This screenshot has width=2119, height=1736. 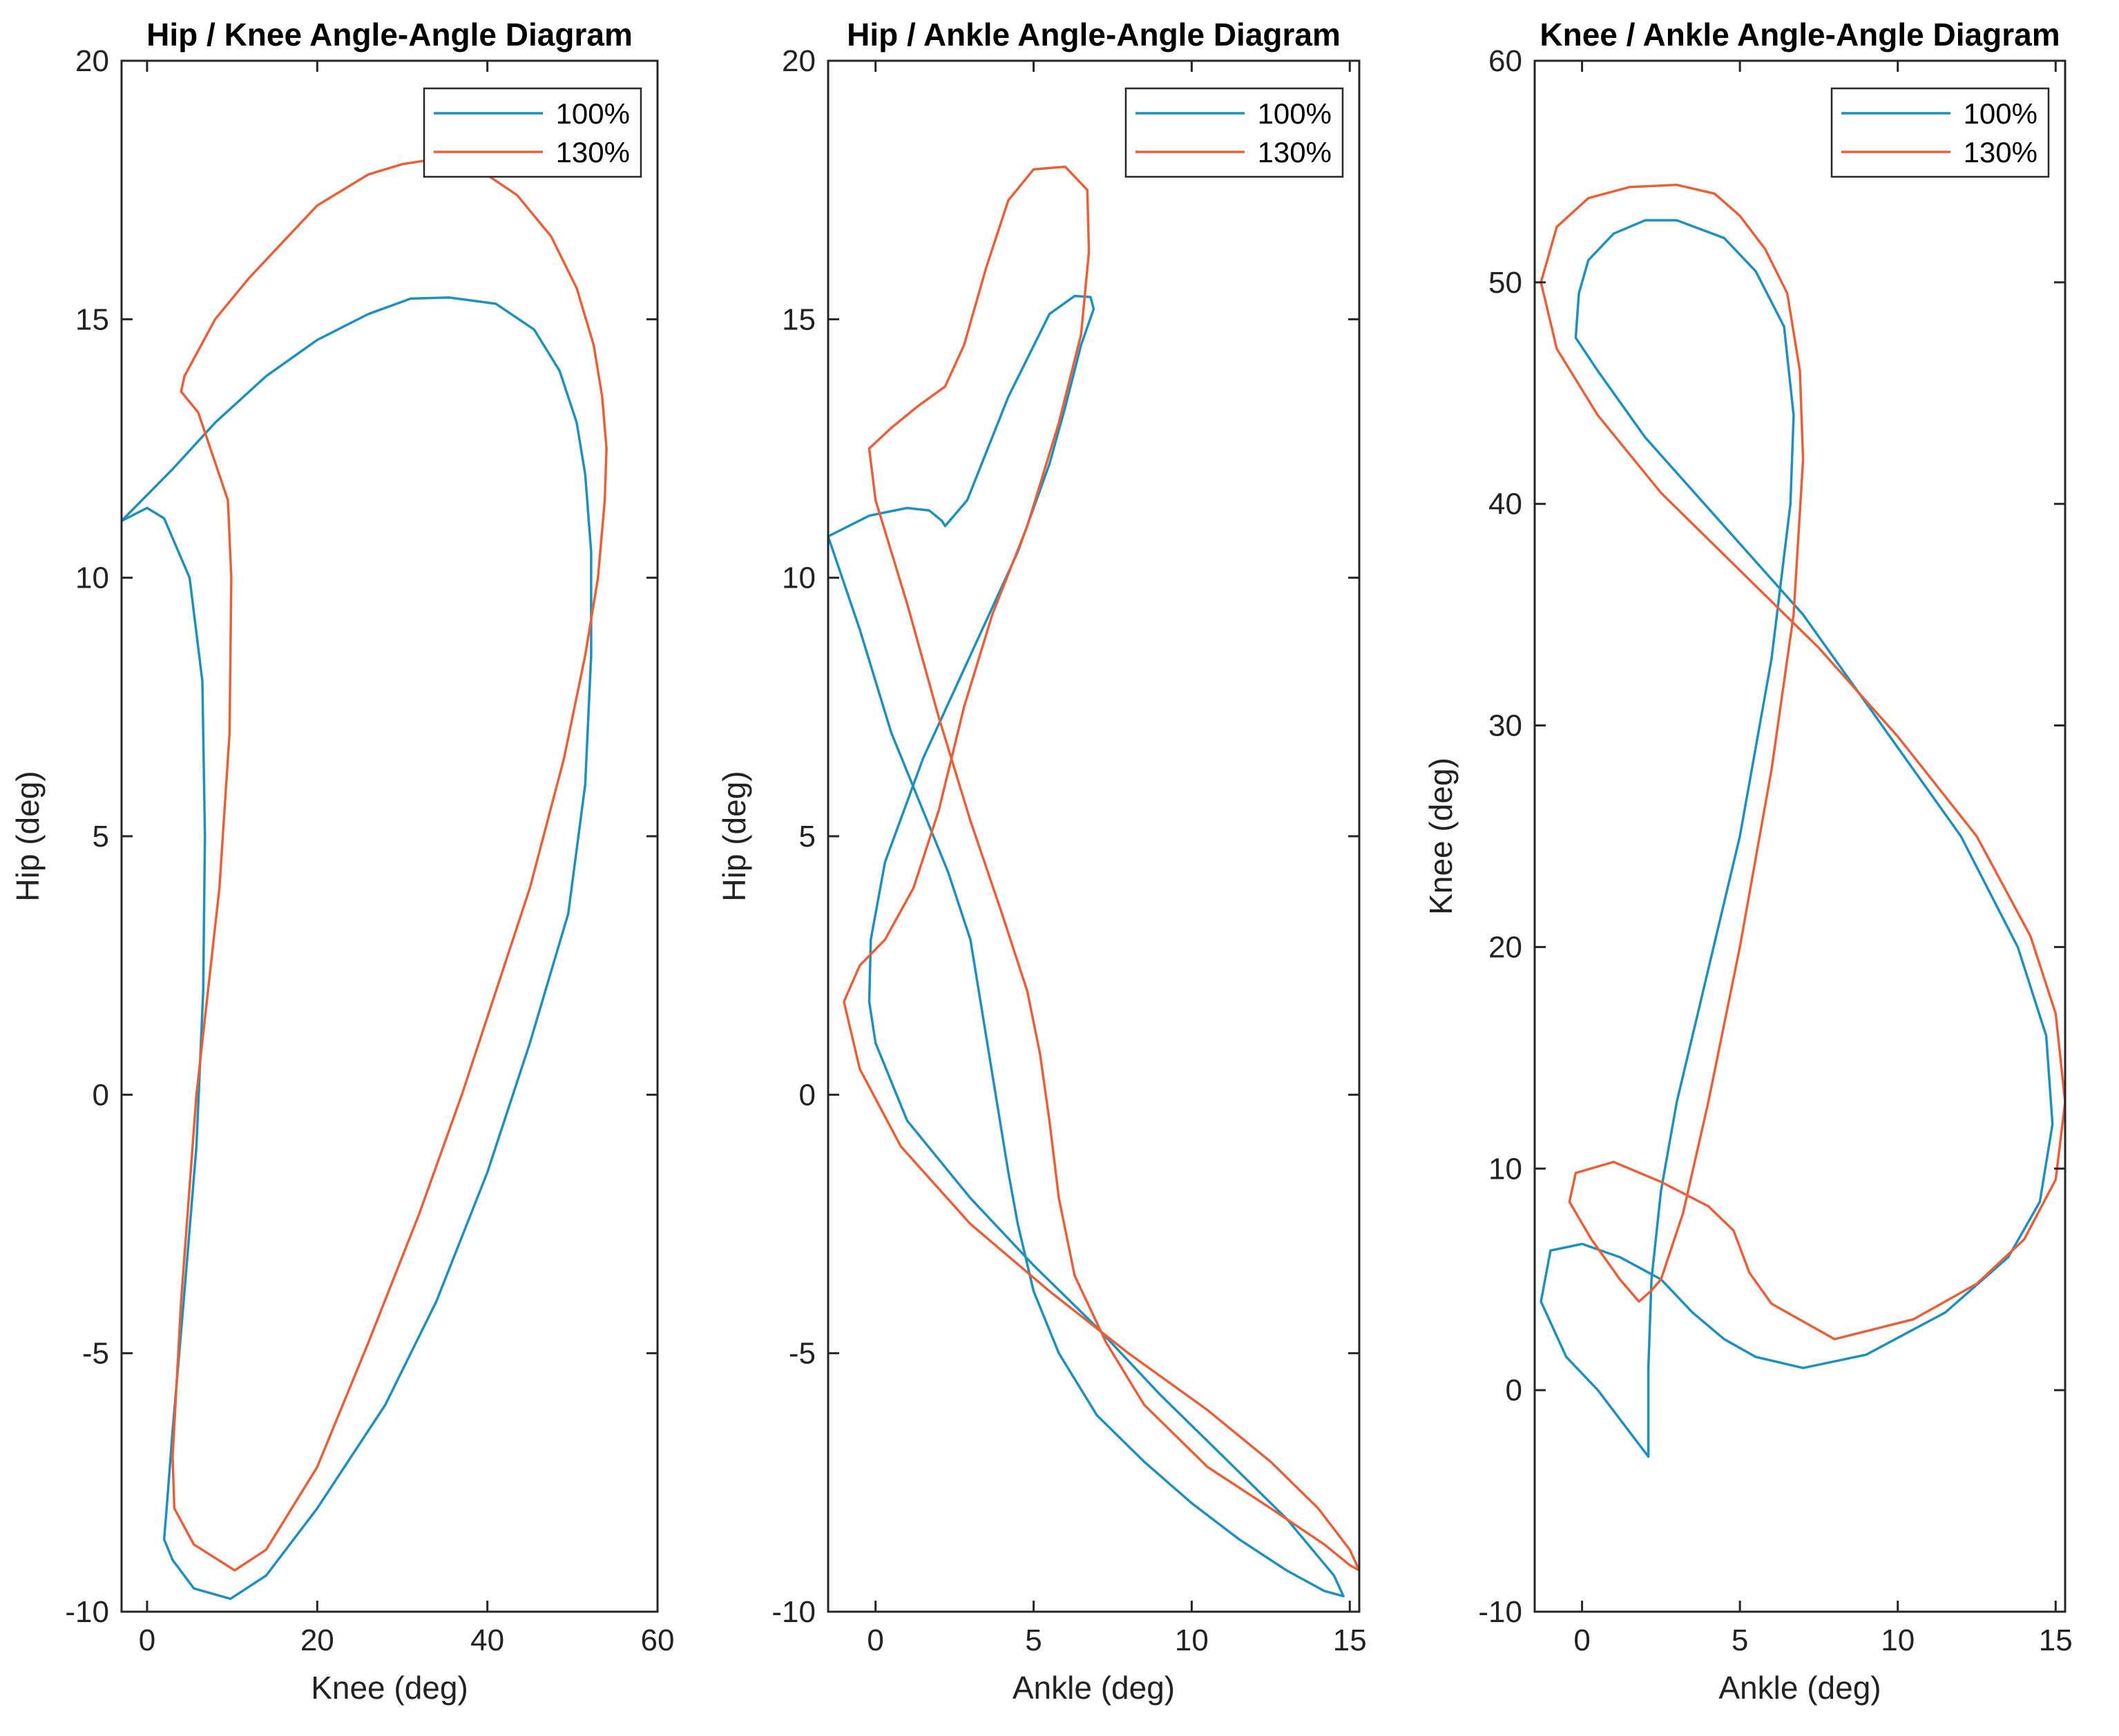 I want to click on x-tick-label: 40, so click(x=487, y=1640).